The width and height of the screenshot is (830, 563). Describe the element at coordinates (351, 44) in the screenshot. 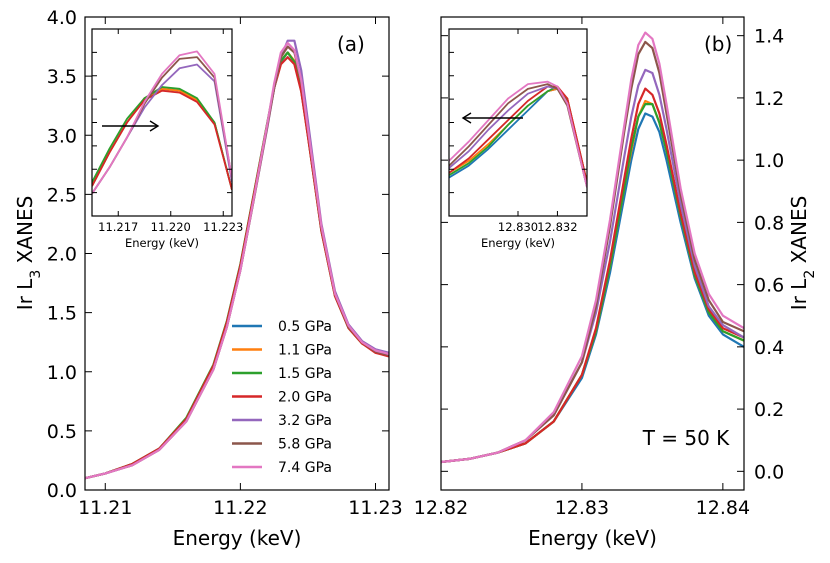

I see `panel-label: (a)` at that location.